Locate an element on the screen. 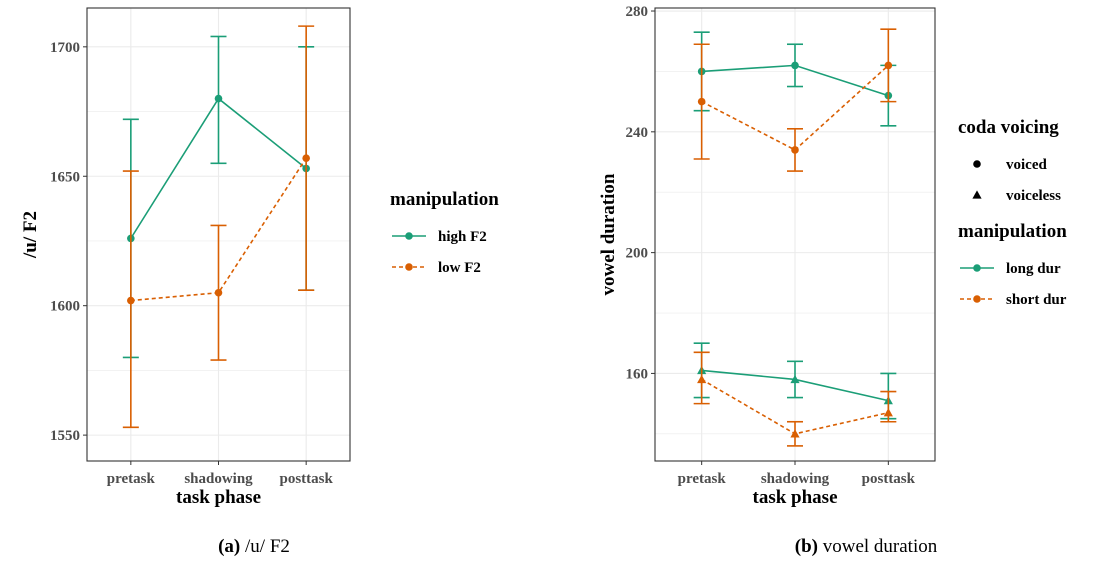  chart-2-caption-text: vowel duration is located at coordinates (878, 546).